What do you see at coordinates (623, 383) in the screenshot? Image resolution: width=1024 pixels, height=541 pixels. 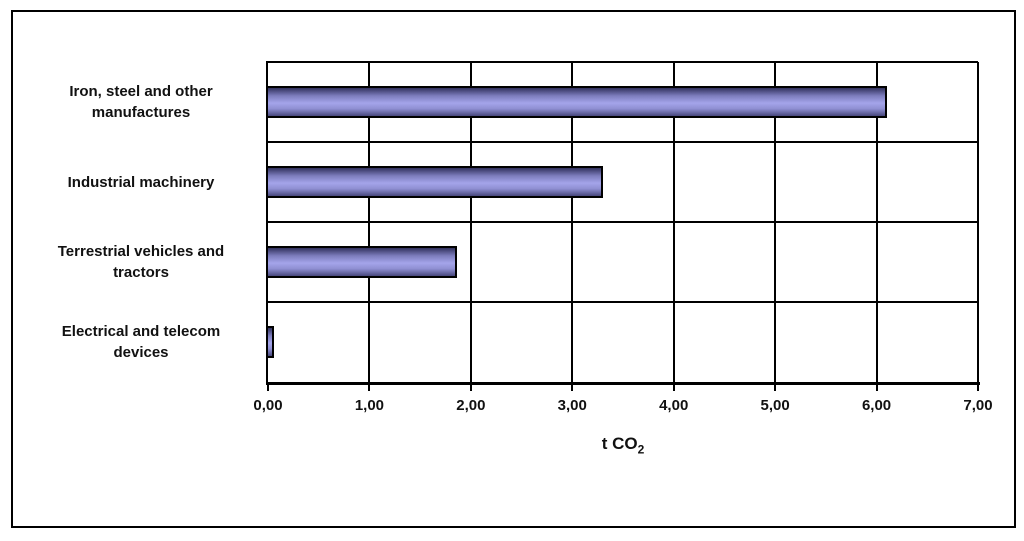 I see `x-axis-line` at bounding box center [623, 383].